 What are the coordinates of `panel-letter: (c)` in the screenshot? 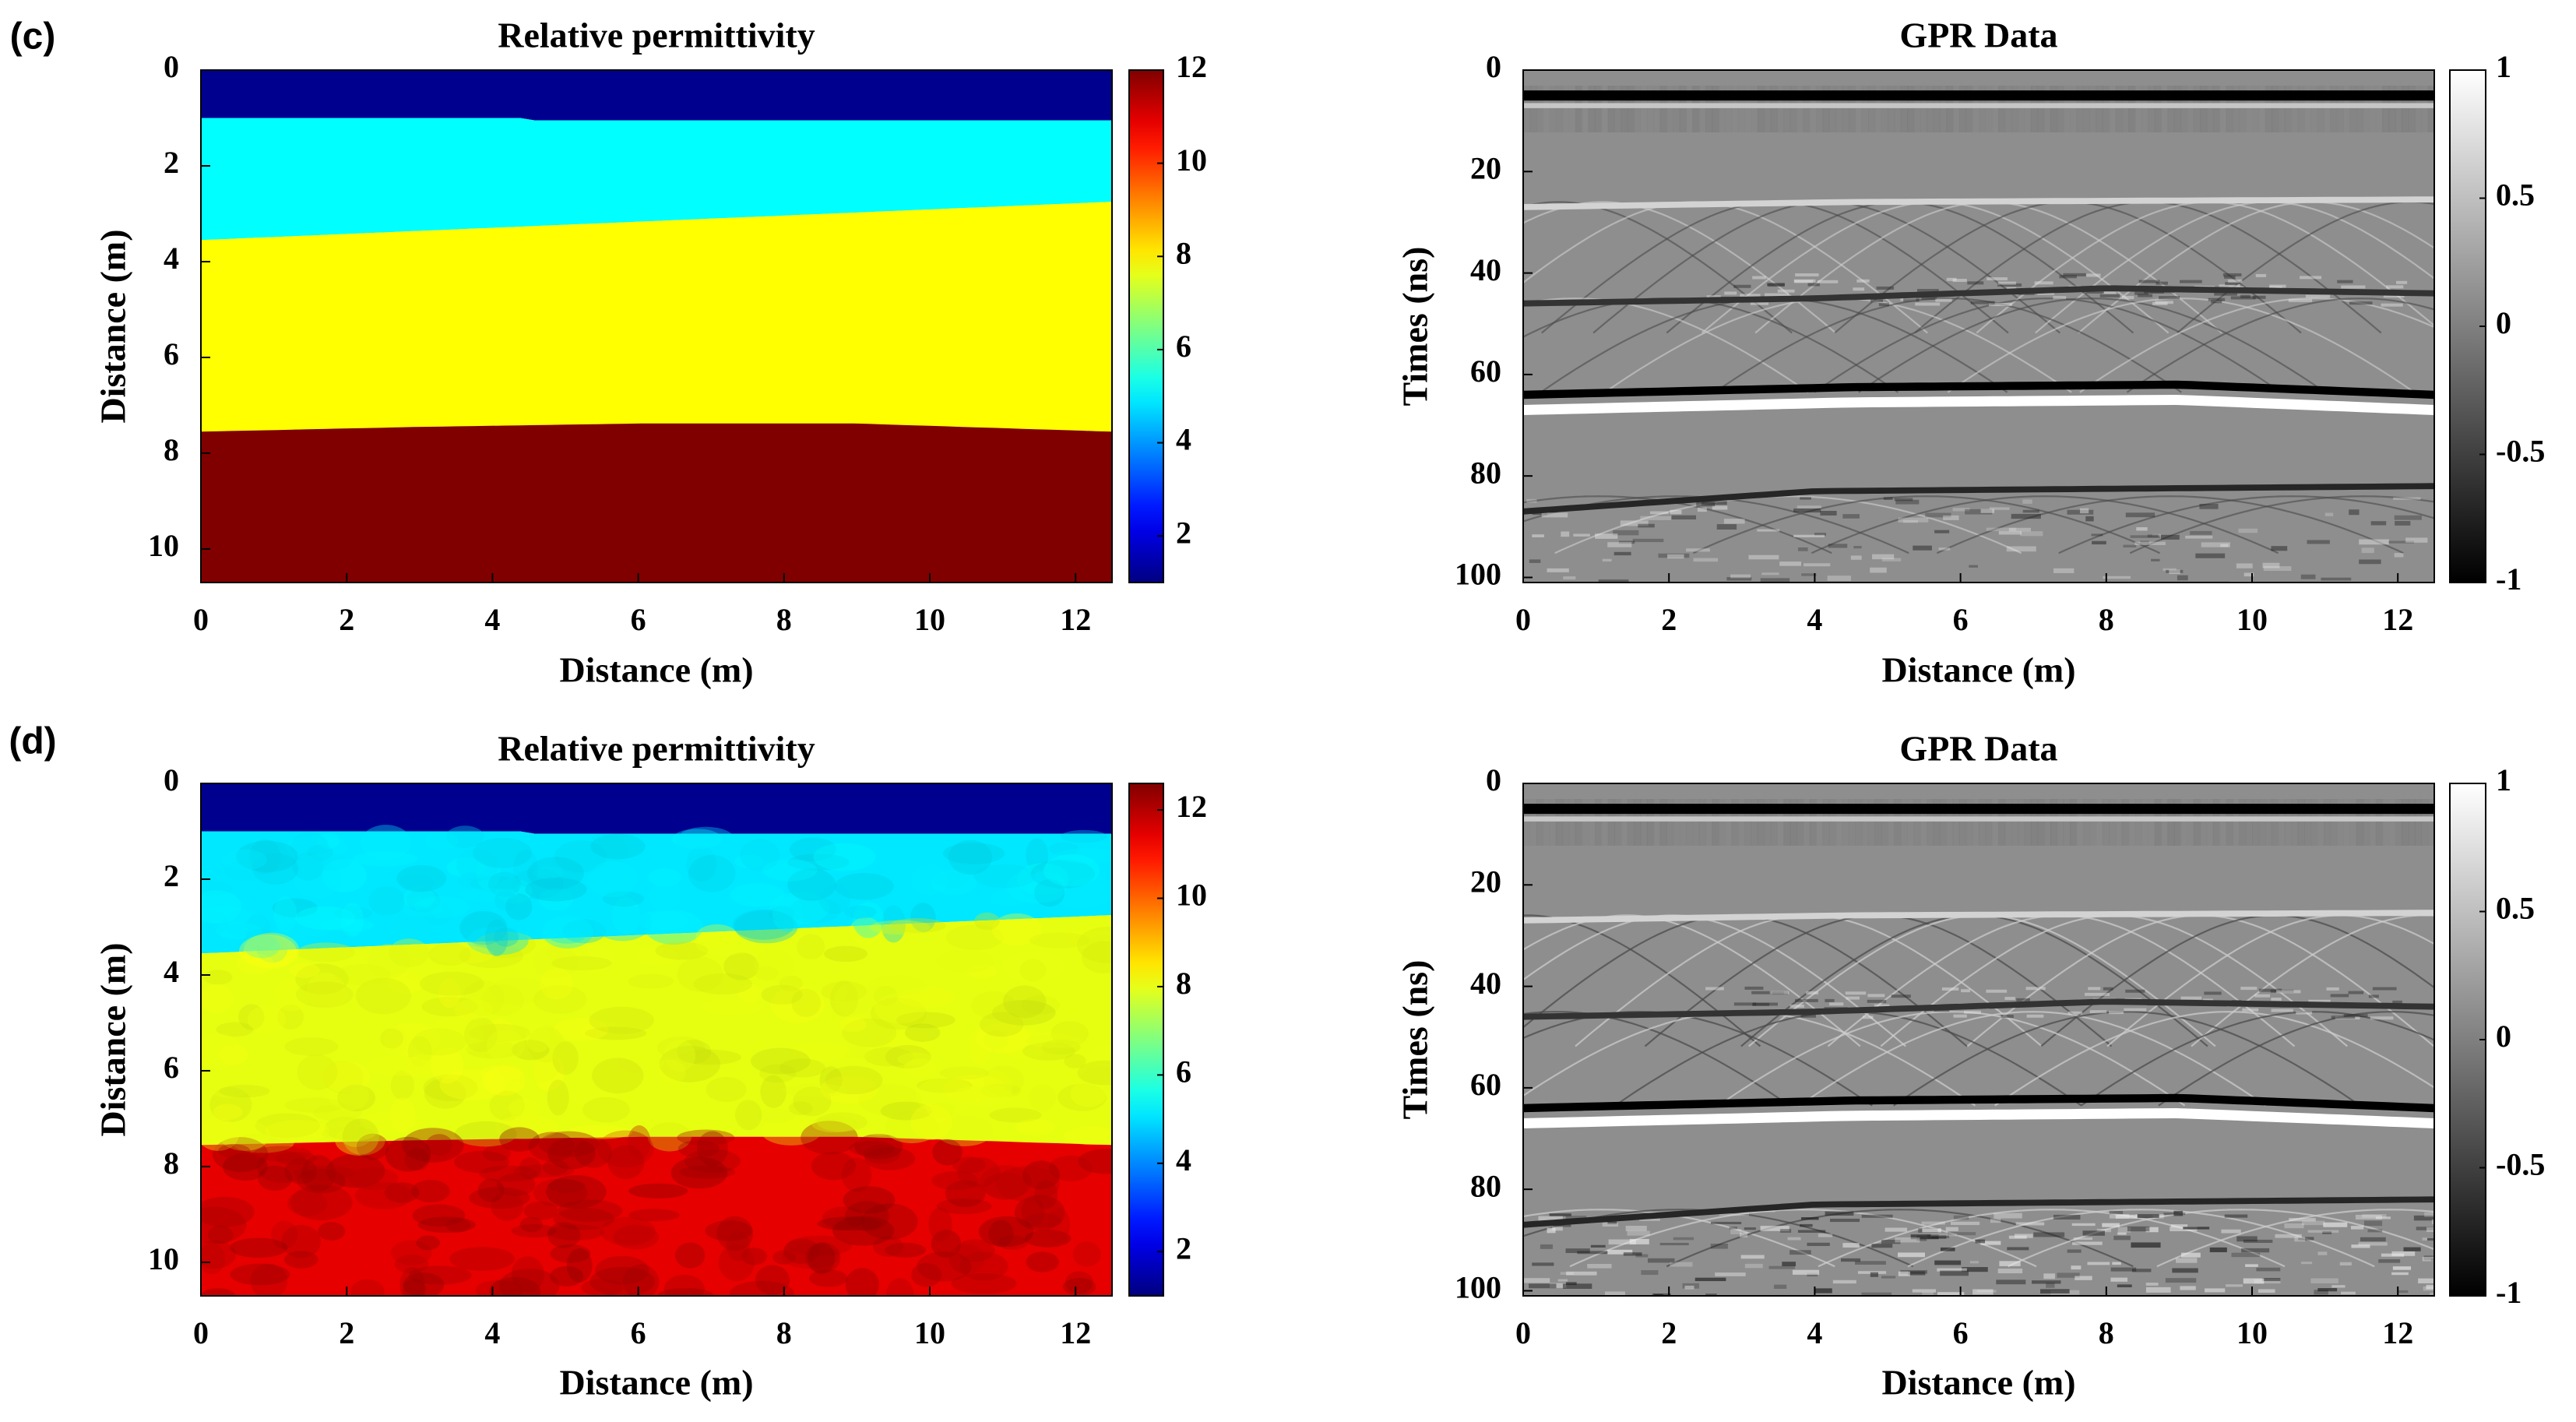 It's located at (33, 37).